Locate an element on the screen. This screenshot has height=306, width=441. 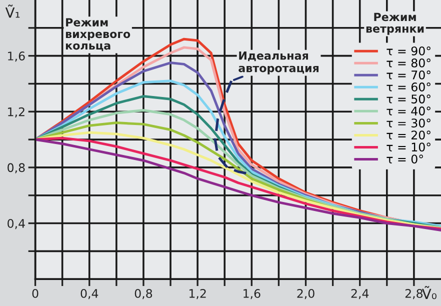
legend-label: τ = 90° is located at coordinates (408, 51).